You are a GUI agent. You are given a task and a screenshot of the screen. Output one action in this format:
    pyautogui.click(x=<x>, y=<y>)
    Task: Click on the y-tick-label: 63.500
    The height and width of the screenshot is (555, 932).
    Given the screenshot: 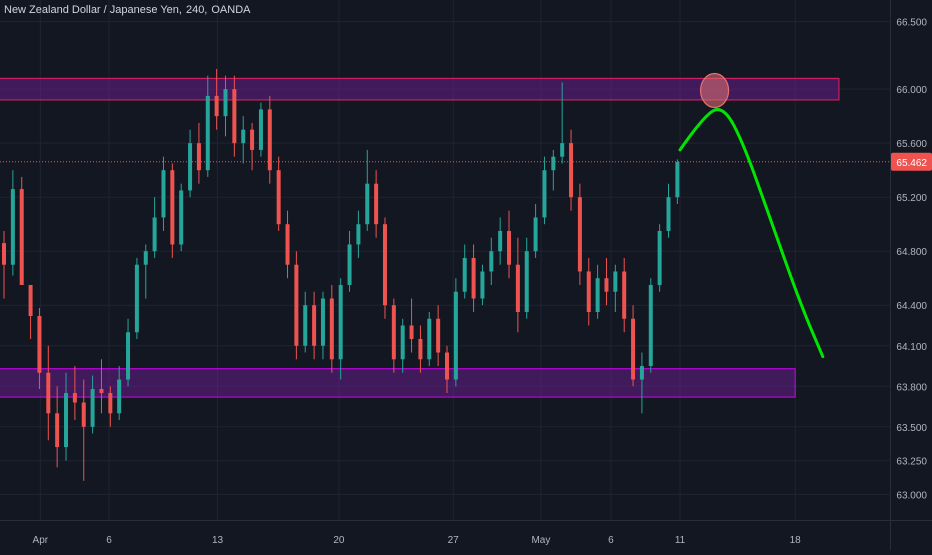 What is the action you would take?
    pyautogui.click(x=911, y=428)
    